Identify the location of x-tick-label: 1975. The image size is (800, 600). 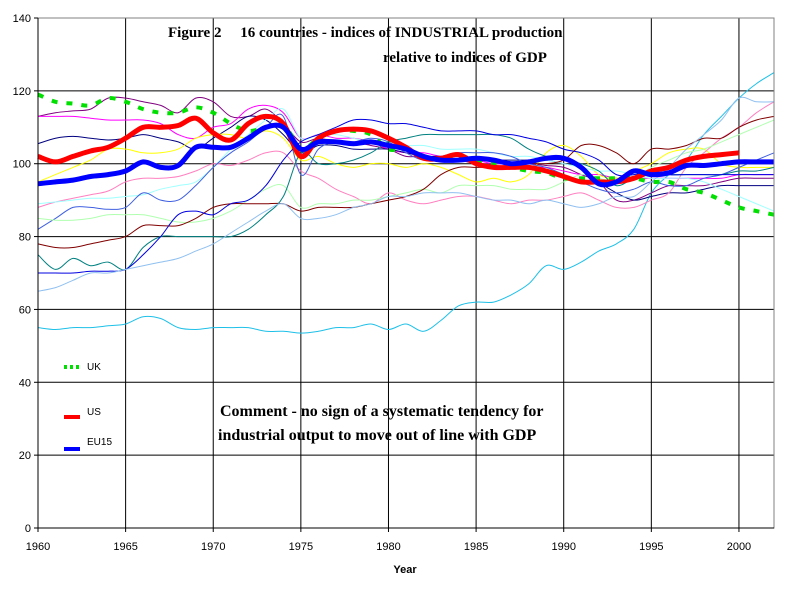
(301, 547).